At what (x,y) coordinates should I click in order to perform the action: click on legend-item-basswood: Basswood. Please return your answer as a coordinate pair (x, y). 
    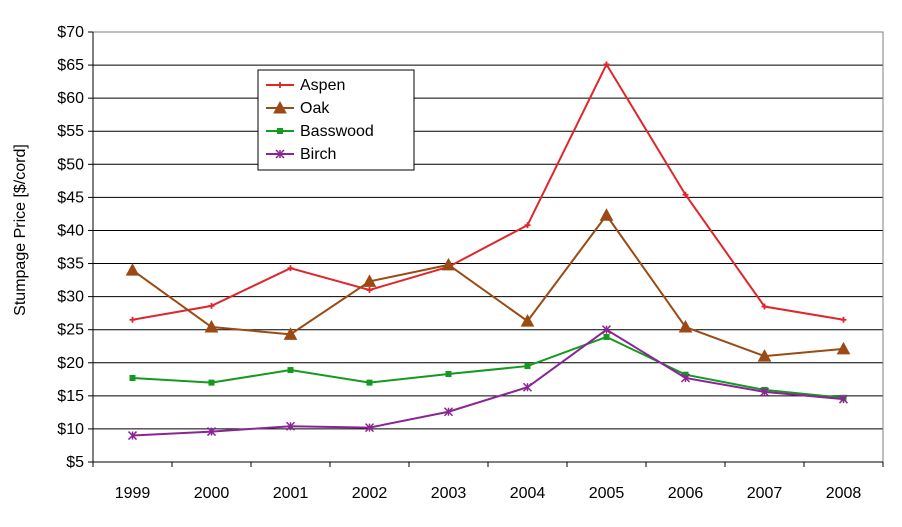
    Looking at the image, I should click on (320, 131).